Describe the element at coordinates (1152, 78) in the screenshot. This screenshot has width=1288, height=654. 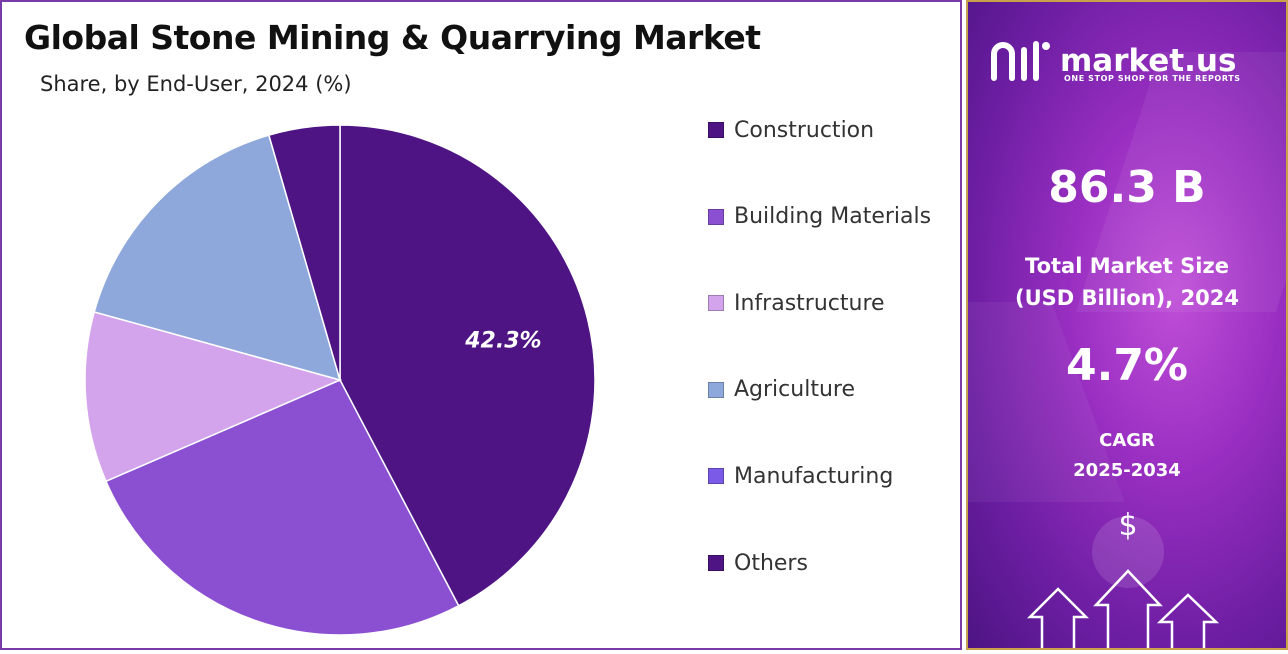
I see `brand-tagline: ONE STOP SHOP FOR THE REPORTS` at that location.